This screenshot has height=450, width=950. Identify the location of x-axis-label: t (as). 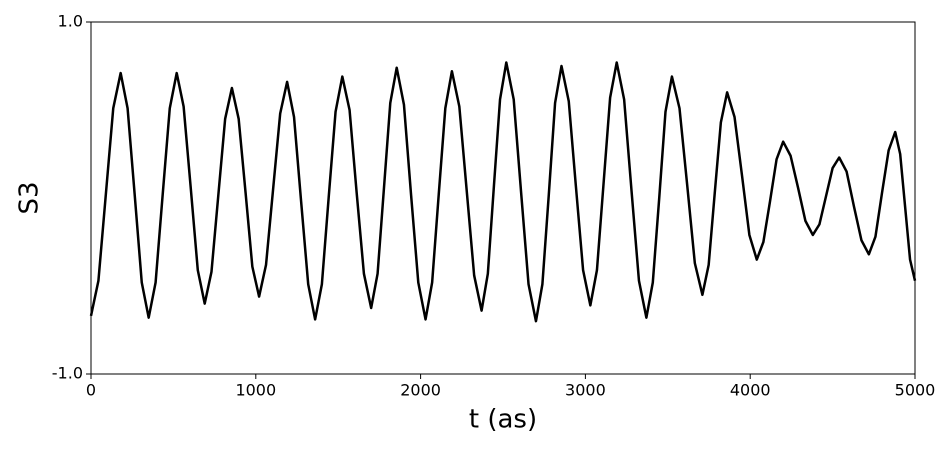
(503, 420).